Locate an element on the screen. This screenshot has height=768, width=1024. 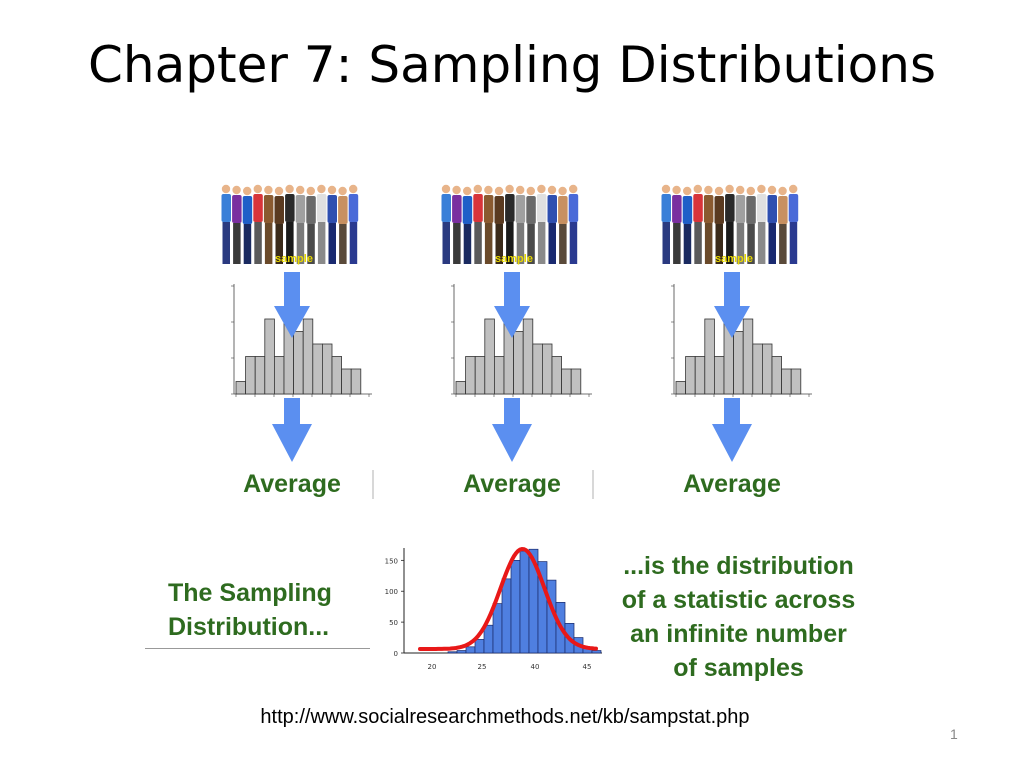
x-tick-label: 25 is located at coordinates (482, 667).